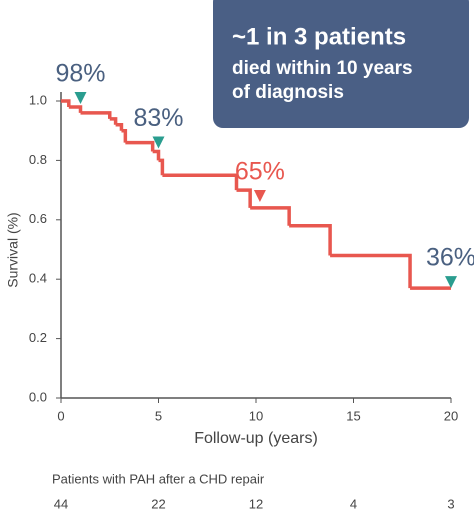  I want to click on x-axis-label: Follow-up (years), so click(256, 438).